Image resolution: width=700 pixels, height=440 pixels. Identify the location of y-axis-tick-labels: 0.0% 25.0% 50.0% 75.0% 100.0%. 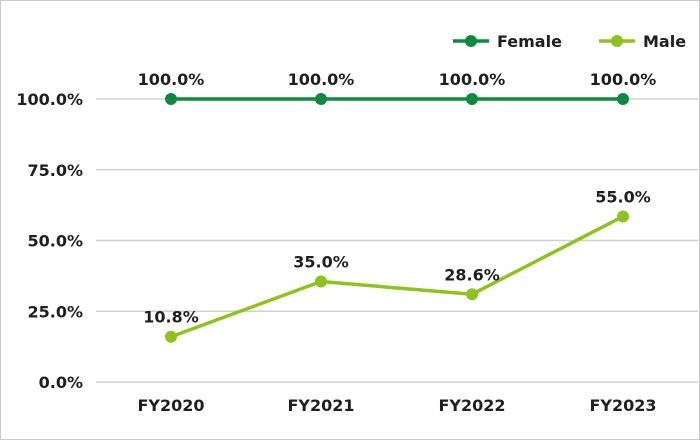
(49, 241).